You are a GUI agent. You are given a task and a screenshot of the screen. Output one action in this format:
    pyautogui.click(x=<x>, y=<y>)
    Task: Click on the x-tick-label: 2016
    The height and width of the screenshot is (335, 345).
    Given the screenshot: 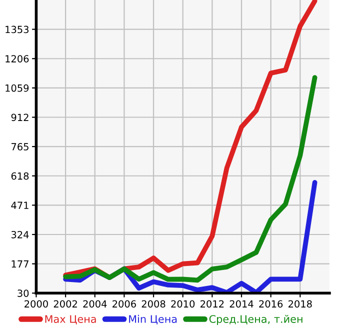 What is the action you would take?
    pyautogui.click(x=271, y=304)
    